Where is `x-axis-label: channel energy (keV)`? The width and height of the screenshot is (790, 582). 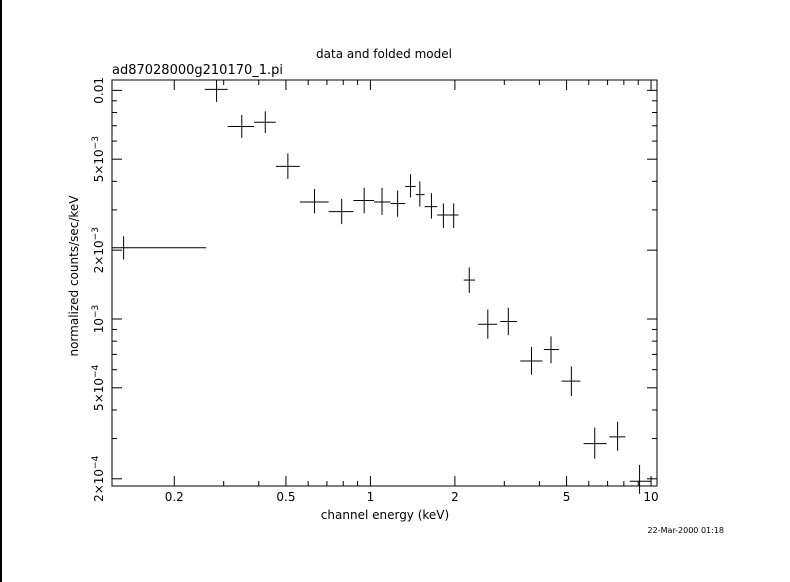
x-axis-label: channel energy (keV) is located at coordinates (385, 515).